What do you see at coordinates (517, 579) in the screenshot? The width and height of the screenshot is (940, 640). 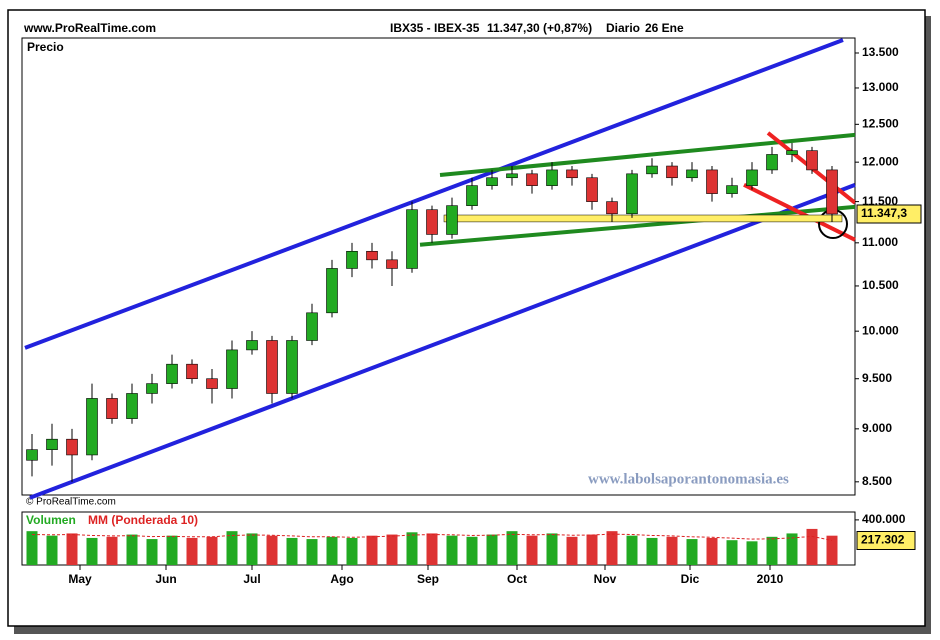 I see `x-tick-label: Oct` at bounding box center [517, 579].